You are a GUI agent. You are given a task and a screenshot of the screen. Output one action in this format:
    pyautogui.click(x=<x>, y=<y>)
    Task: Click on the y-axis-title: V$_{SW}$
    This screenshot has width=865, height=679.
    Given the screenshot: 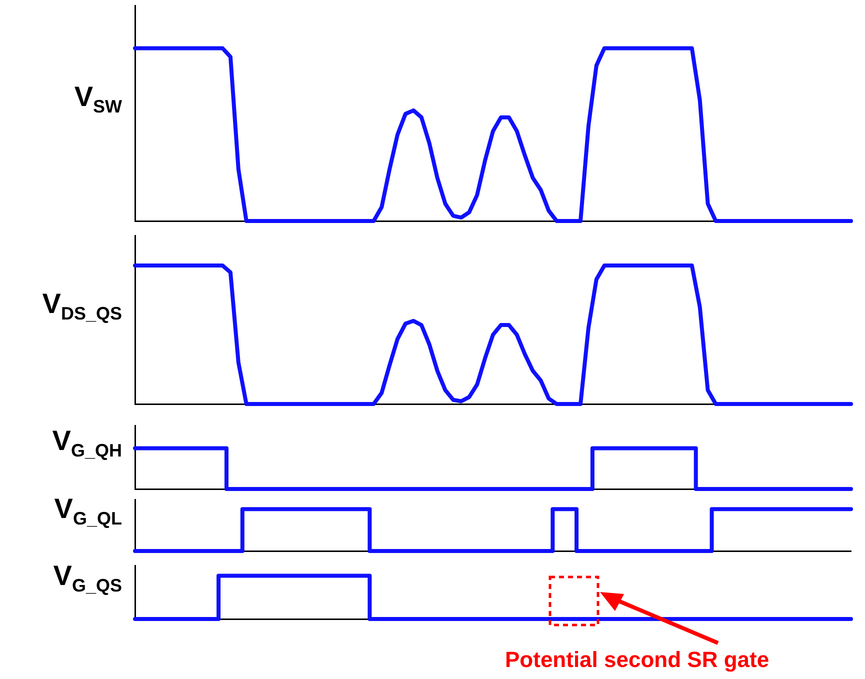 What is the action you would take?
    pyautogui.click(x=97, y=100)
    